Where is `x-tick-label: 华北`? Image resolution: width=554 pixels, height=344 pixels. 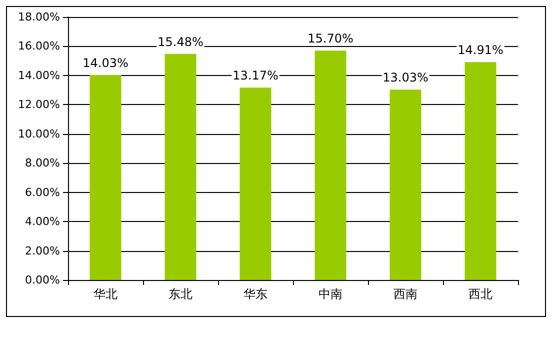 x-tick-label: 华北 is located at coordinates (106, 294).